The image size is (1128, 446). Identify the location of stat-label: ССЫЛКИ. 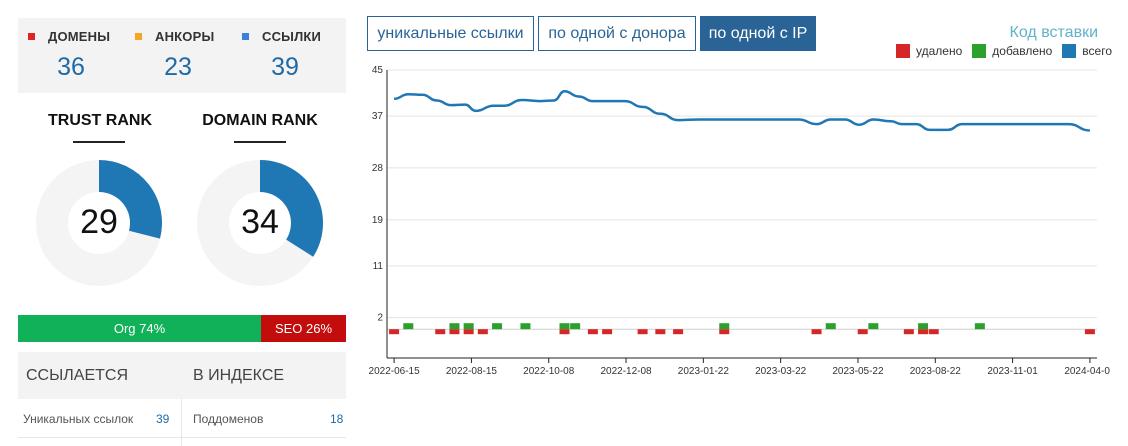
(292, 36).